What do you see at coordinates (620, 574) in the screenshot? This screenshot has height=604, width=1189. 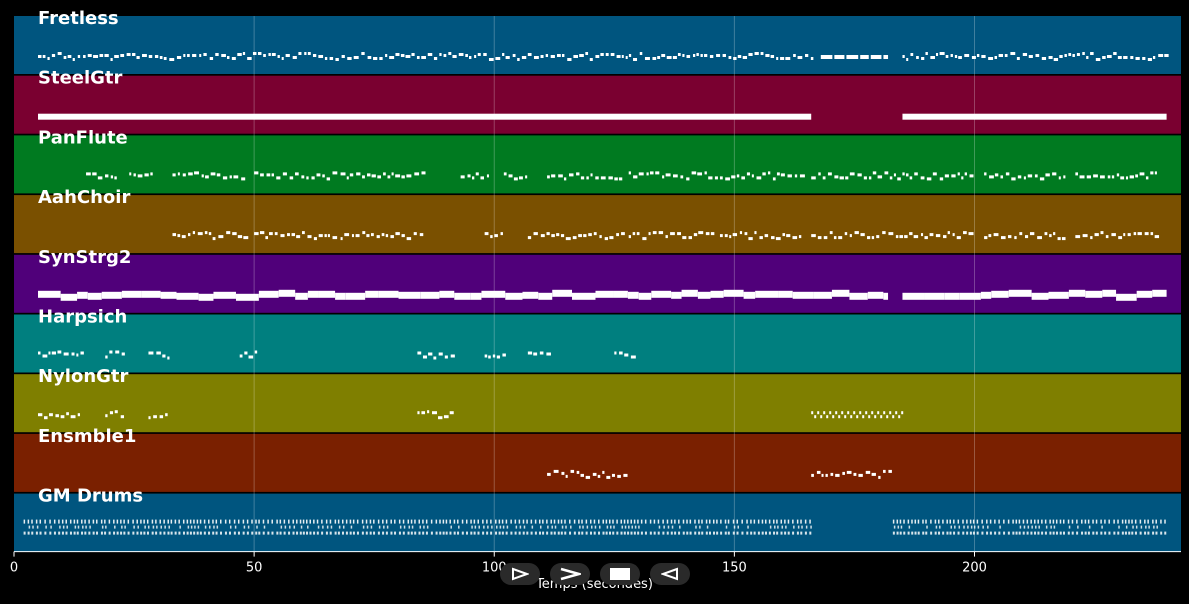 I see `stop-button` at bounding box center [620, 574].